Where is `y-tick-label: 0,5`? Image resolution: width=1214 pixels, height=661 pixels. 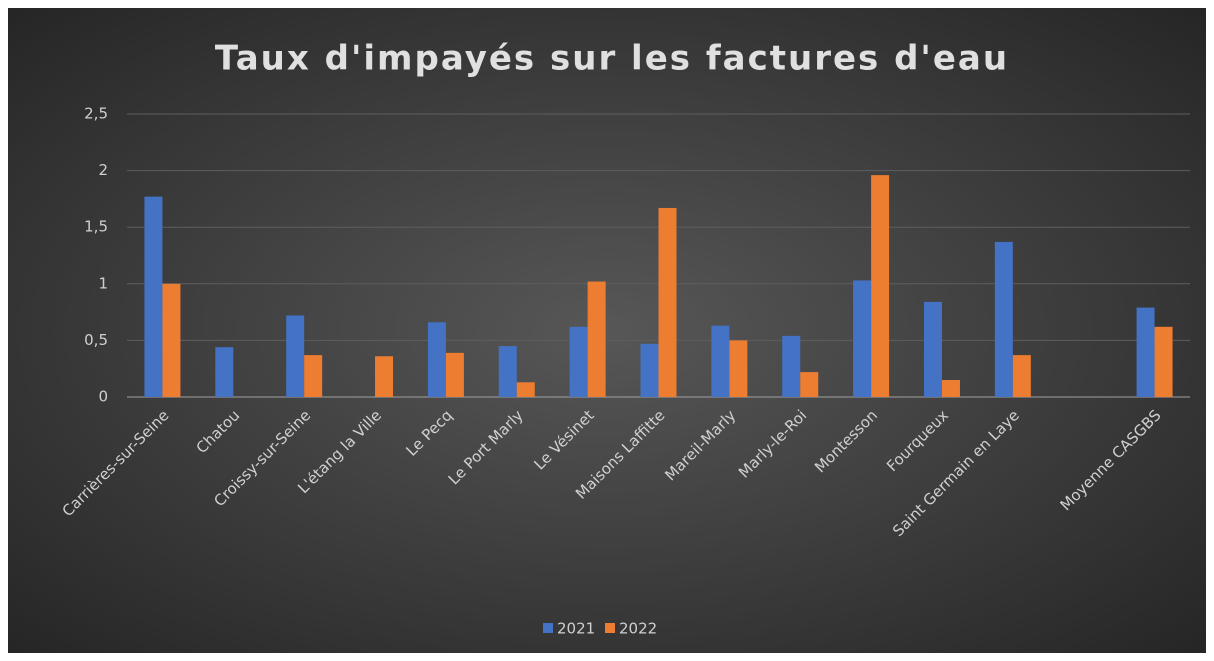 y-tick-label: 0,5 is located at coordinates (96, 340).